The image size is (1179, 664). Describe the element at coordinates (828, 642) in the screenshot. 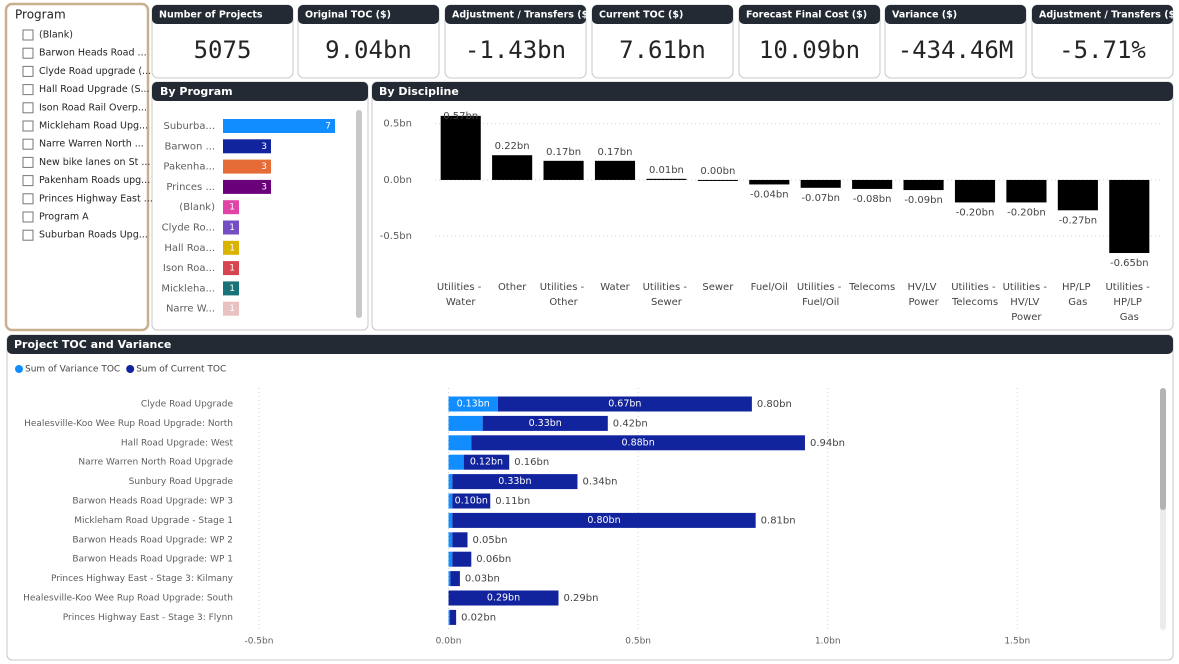

I see `x-tick-label: 1.0bn` at that location.